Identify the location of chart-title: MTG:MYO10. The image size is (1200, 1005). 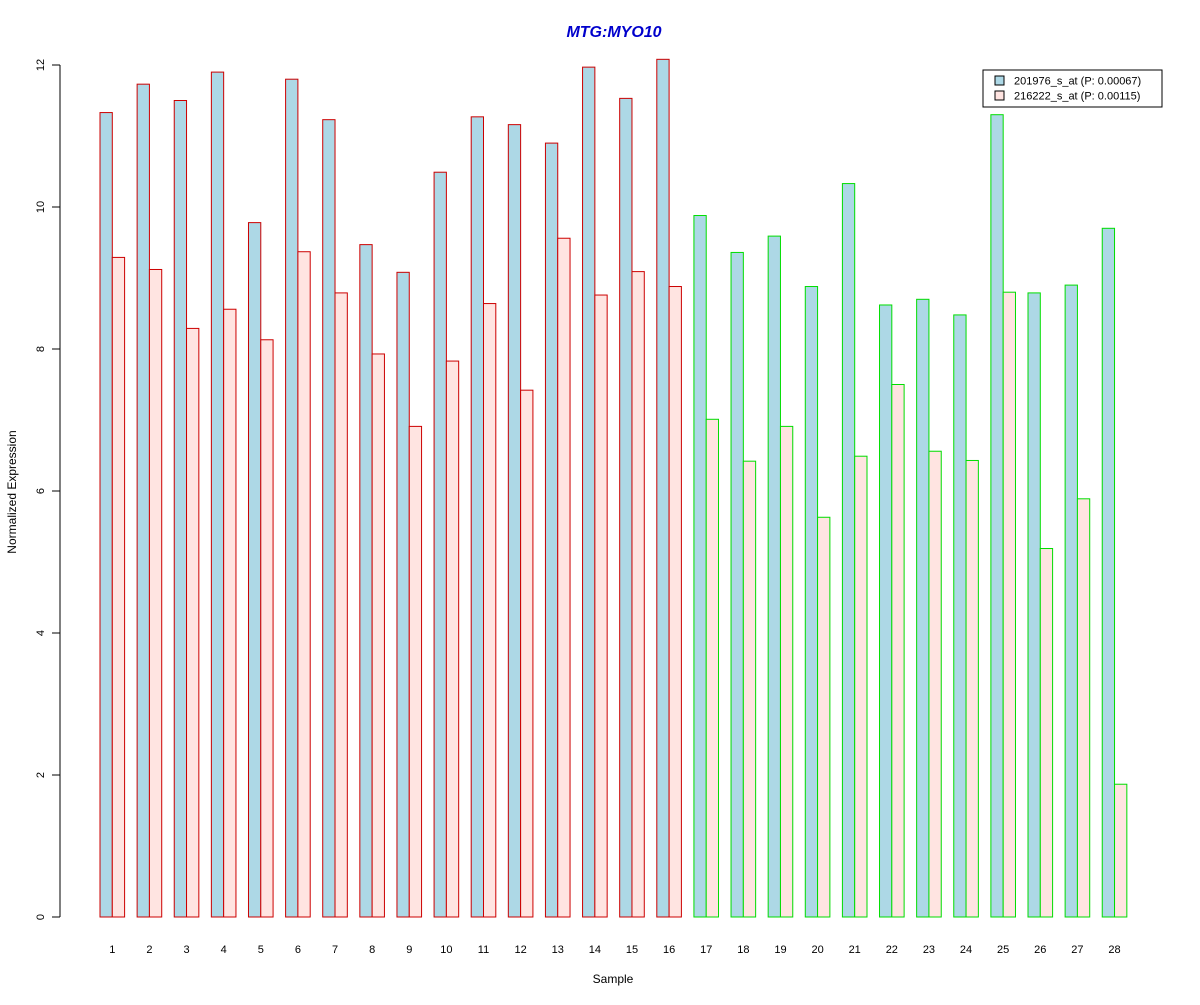
(613, 32).